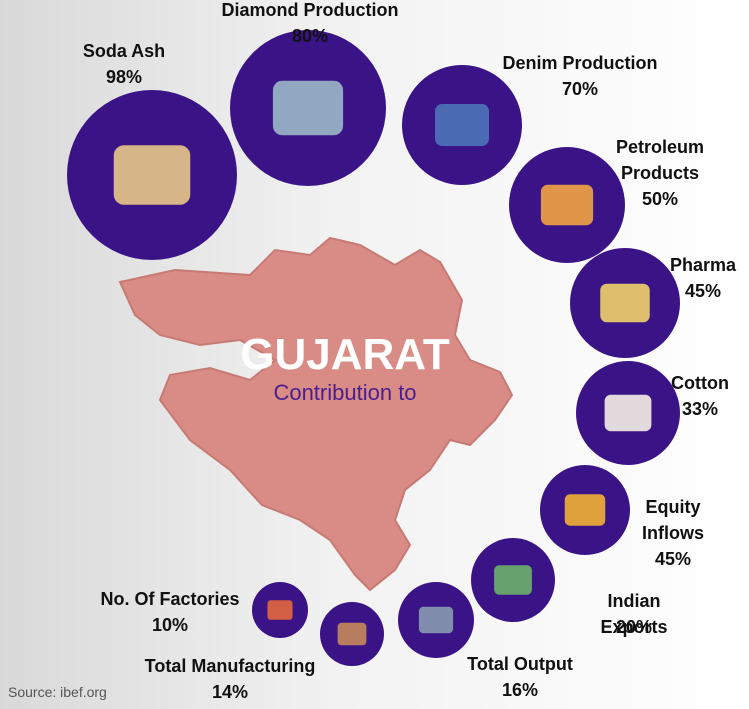  Describe the element at coordinates (345, 354) in the screenshot. I see `title: GUJARAT` at that location.